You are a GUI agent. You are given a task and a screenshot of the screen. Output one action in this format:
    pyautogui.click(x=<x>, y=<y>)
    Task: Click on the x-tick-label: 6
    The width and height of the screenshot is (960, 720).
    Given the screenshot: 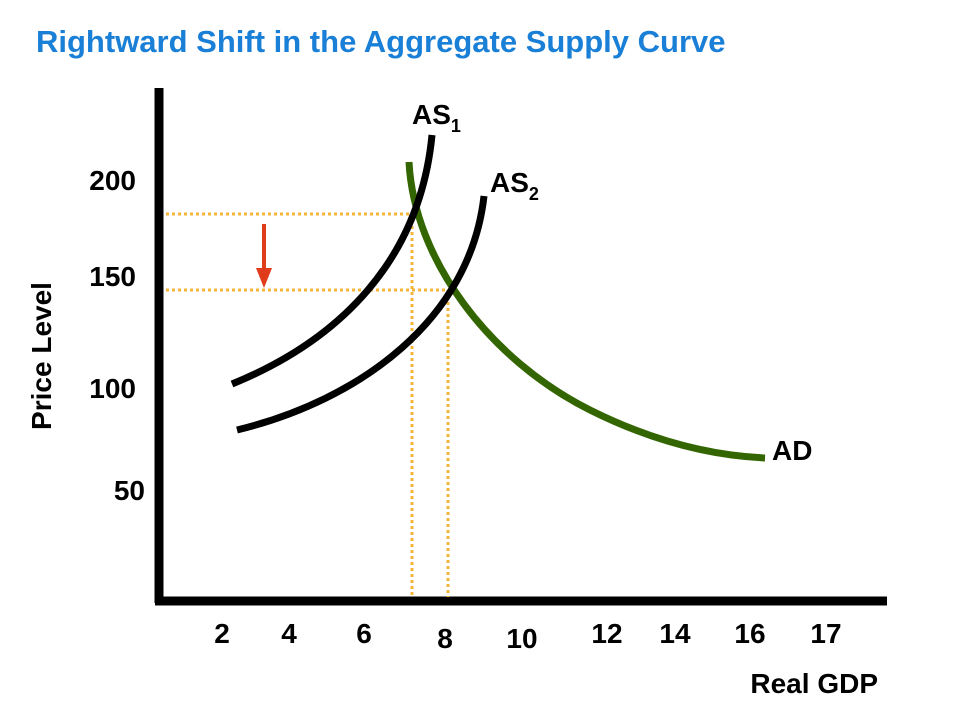 What is the action you would take?
    pyautogui.click(x=364, y=633)
    